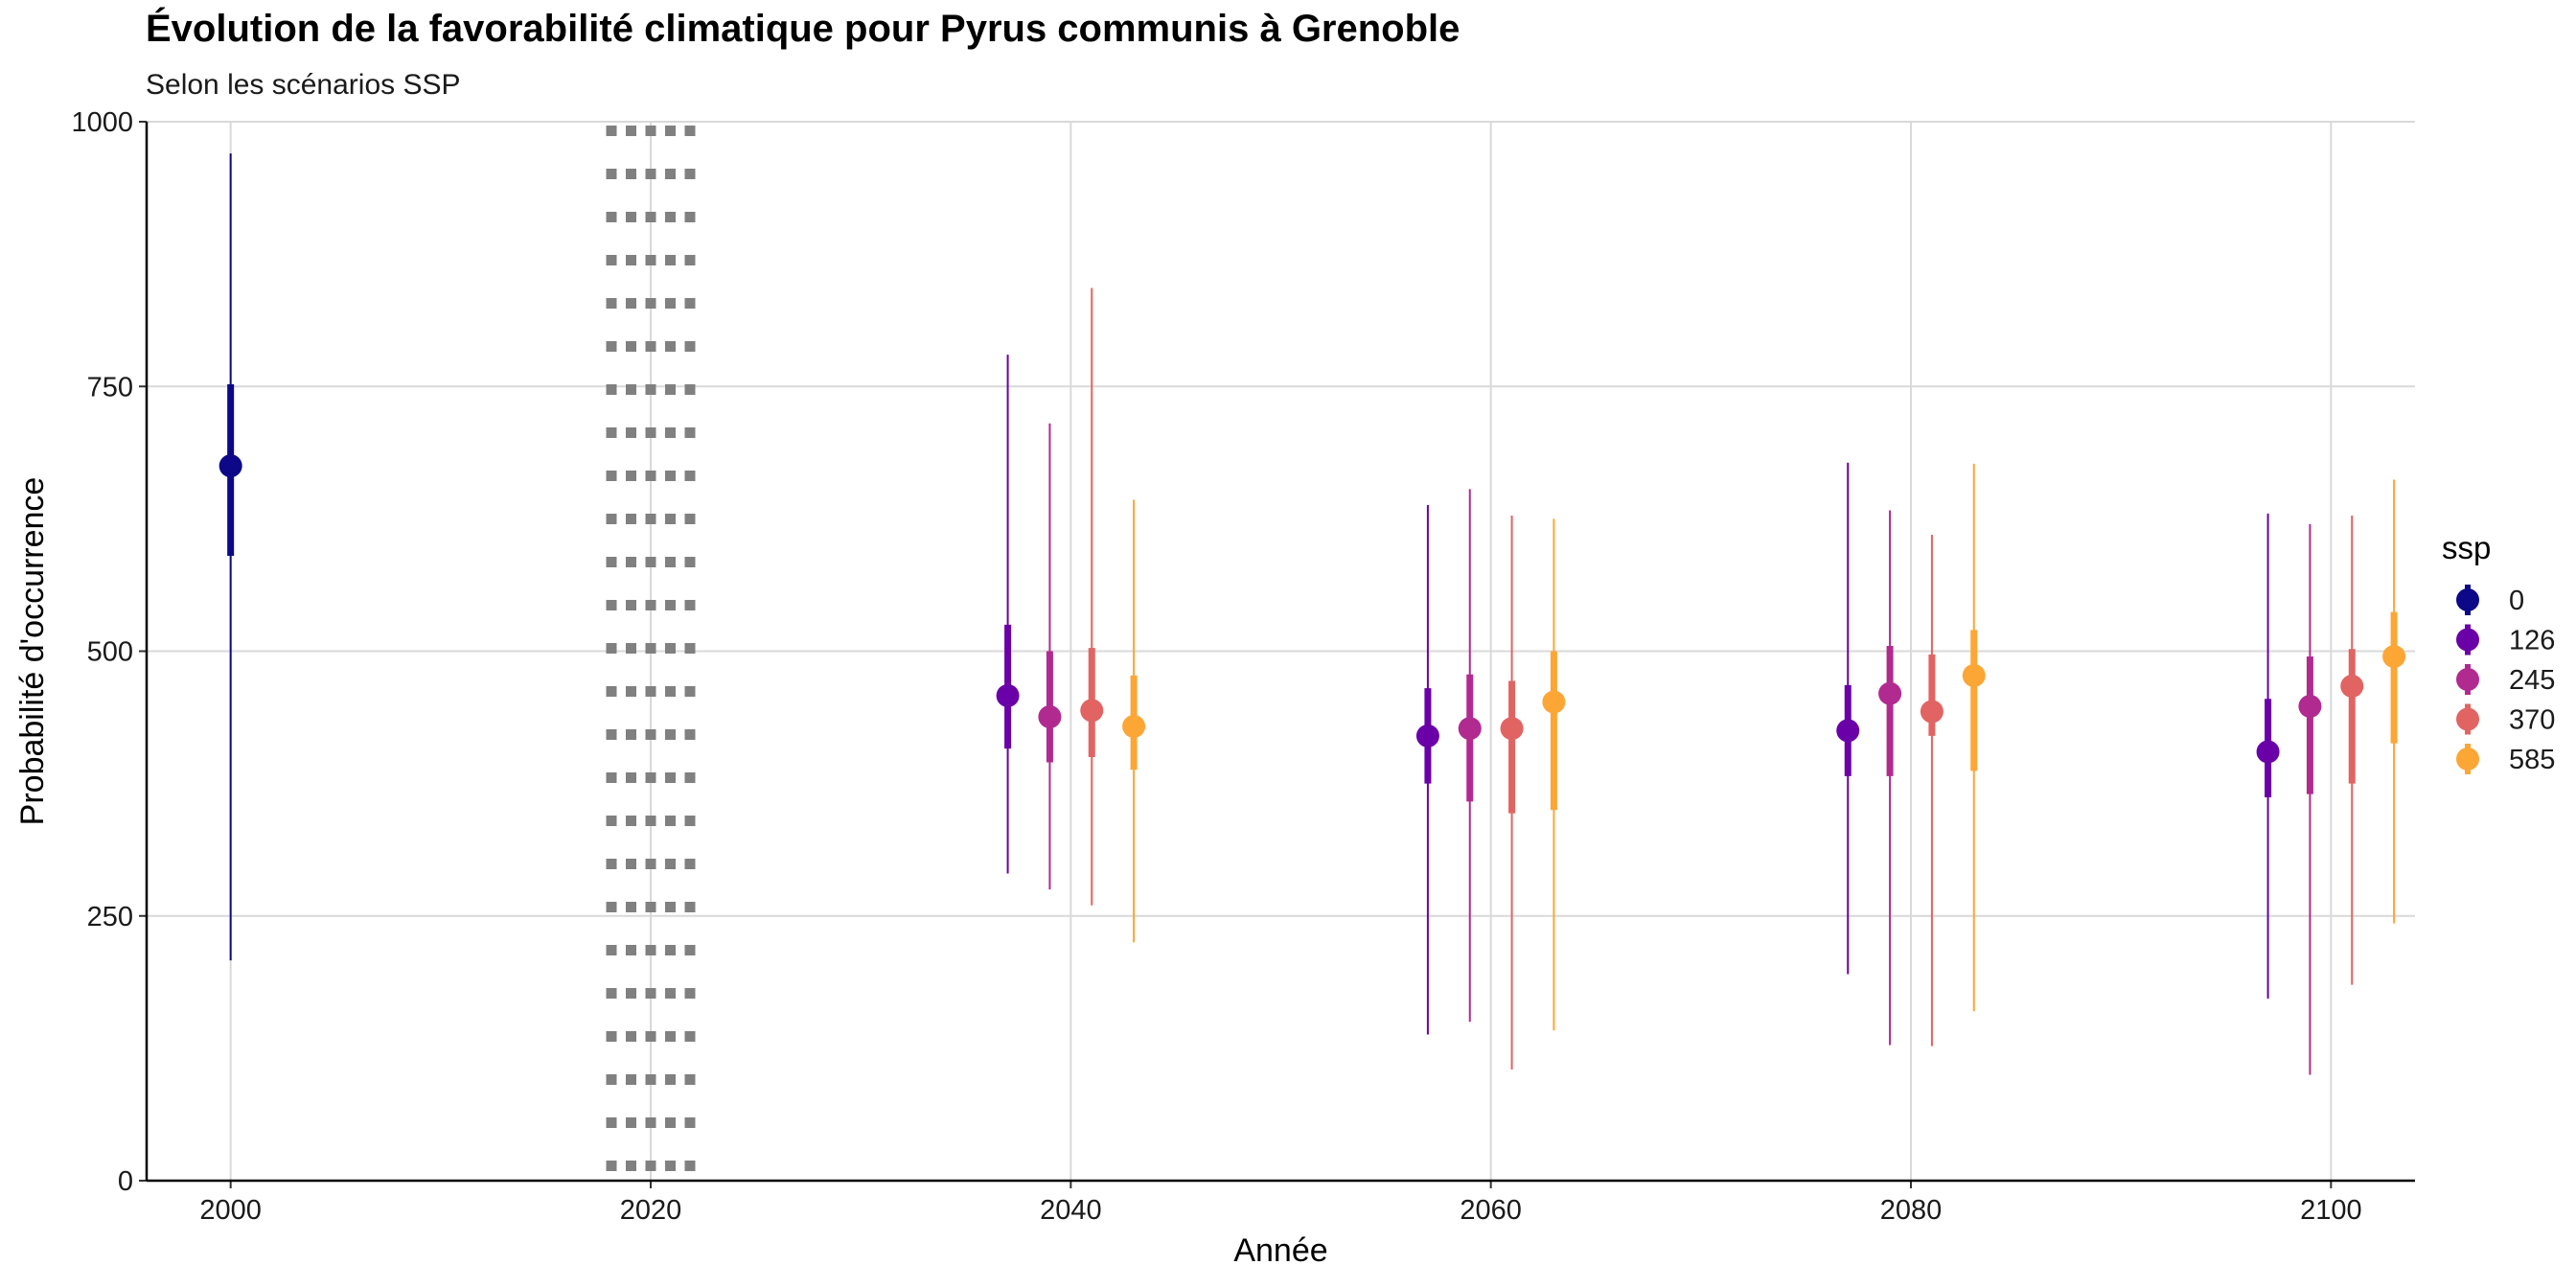  What do you see at coordinates (651, 1210) in the screenshot?
I see `x-tick-label: 2020` at bounding box center [651, 1210].